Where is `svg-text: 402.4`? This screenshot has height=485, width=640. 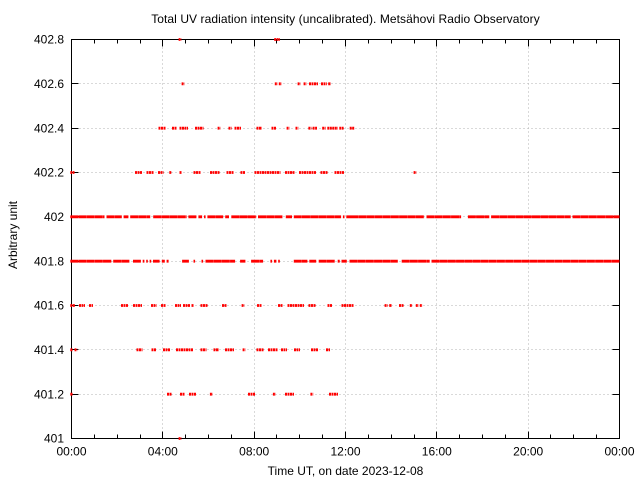 svg-text: 402.4 is located at coordinates (49, 128).